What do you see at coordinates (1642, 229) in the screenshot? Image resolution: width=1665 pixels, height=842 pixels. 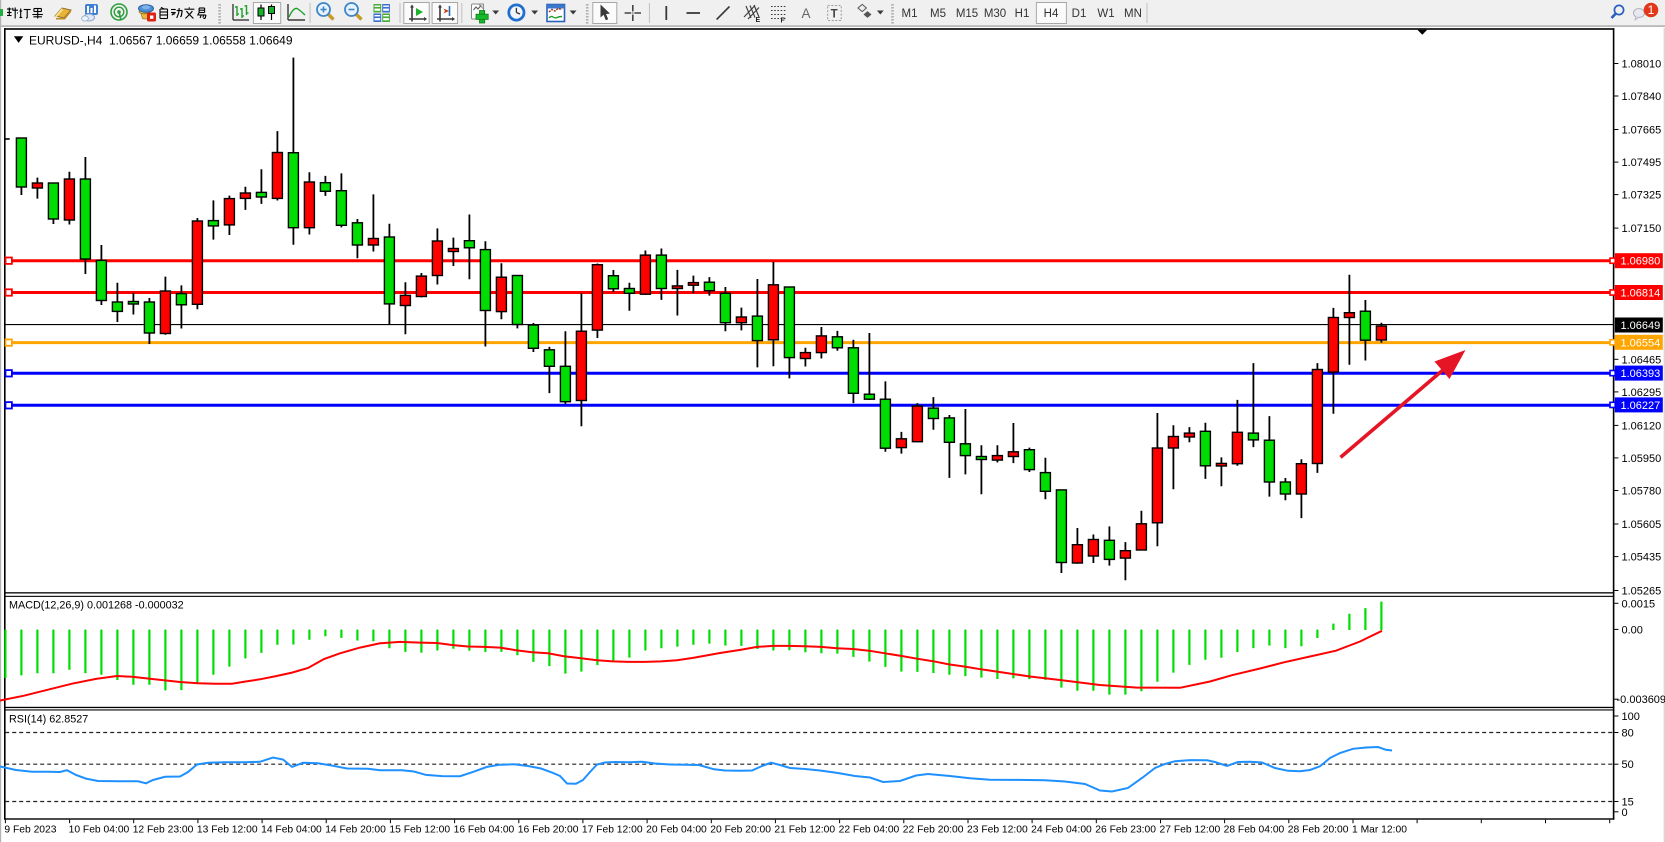 I see `svg-text: 1.07150` at bounding box center [1642, 229].